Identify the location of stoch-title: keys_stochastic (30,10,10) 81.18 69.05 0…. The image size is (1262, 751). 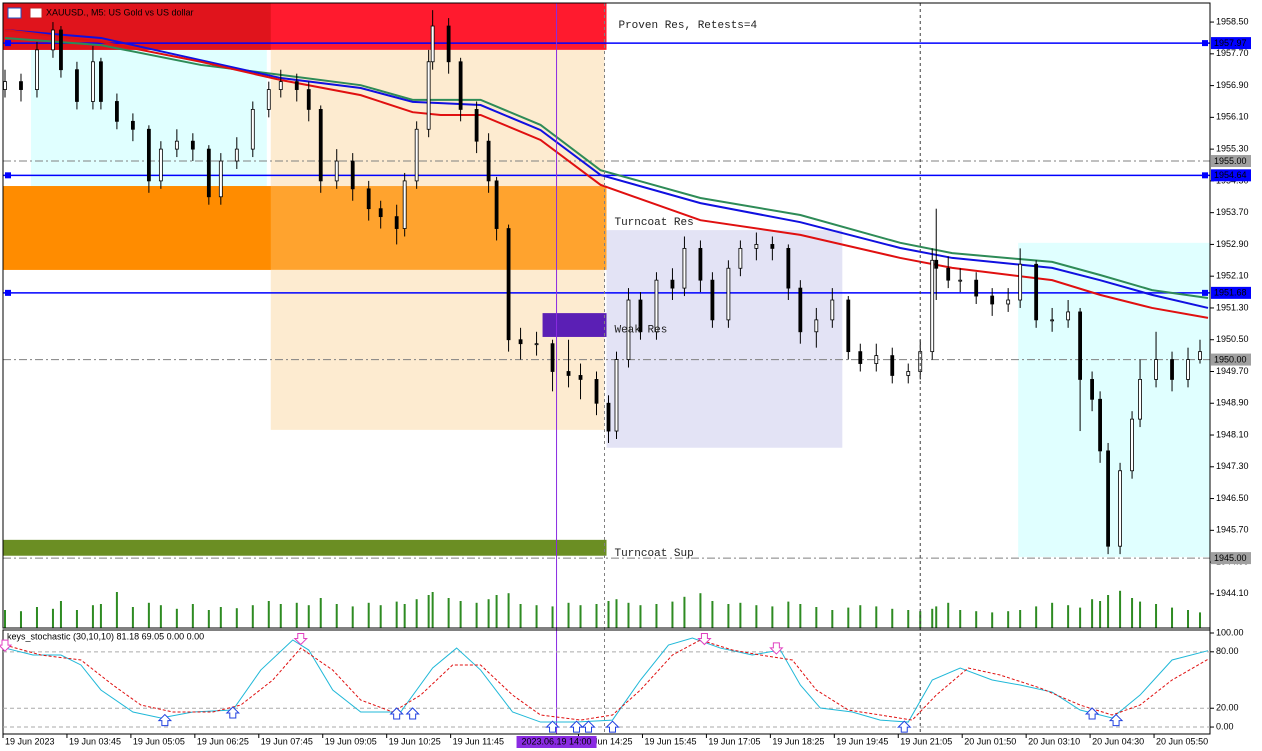
(105, 636).